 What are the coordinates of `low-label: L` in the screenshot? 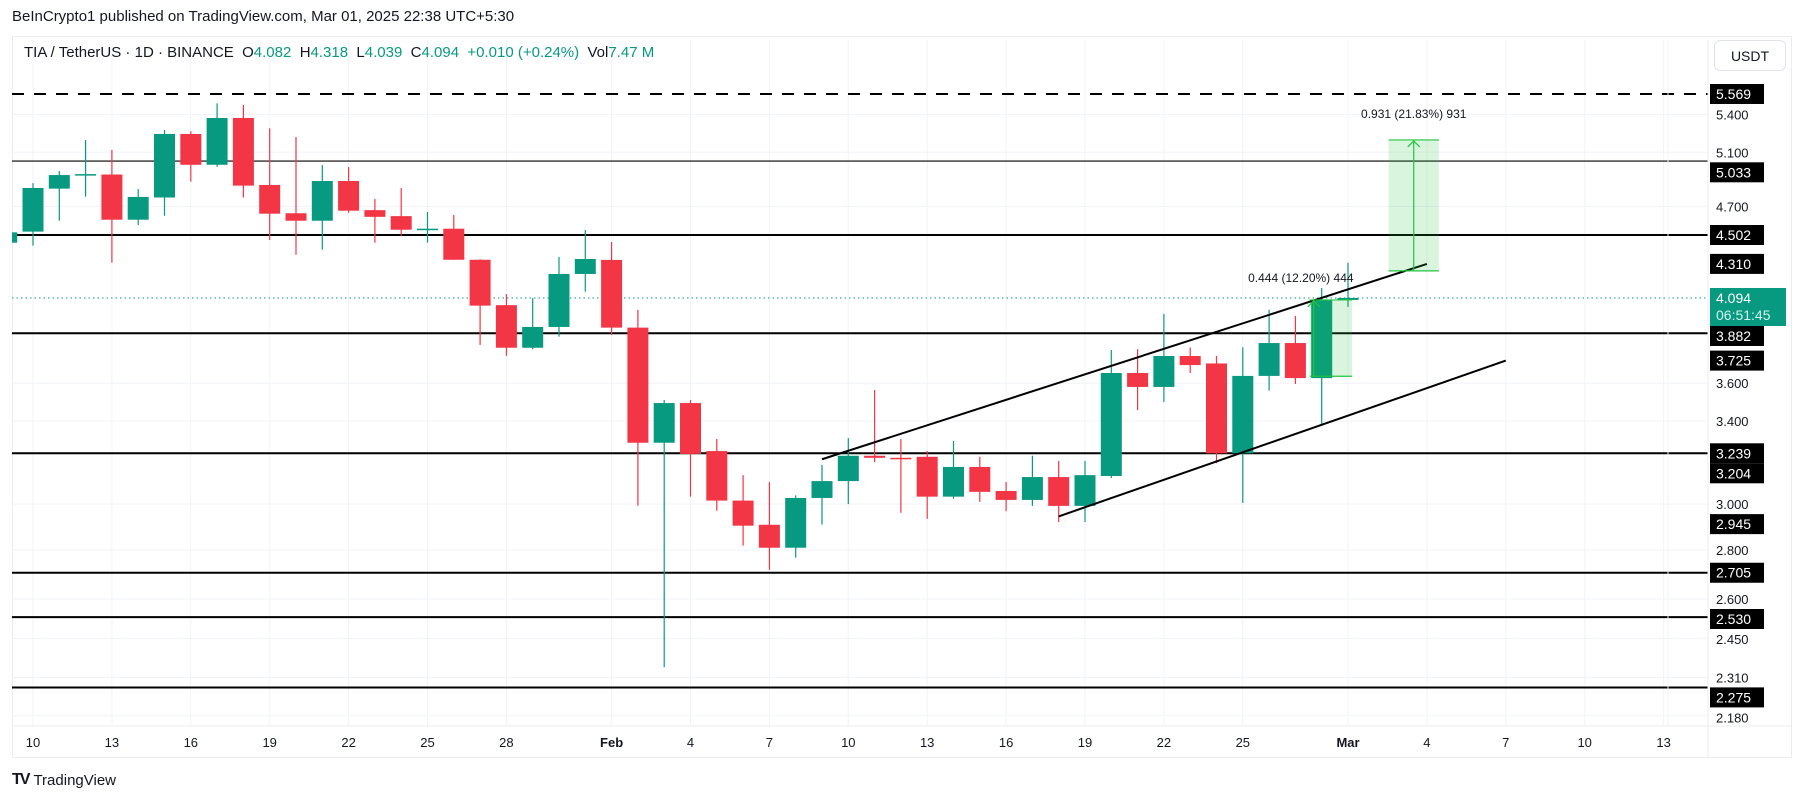 It's located at (360, 52).